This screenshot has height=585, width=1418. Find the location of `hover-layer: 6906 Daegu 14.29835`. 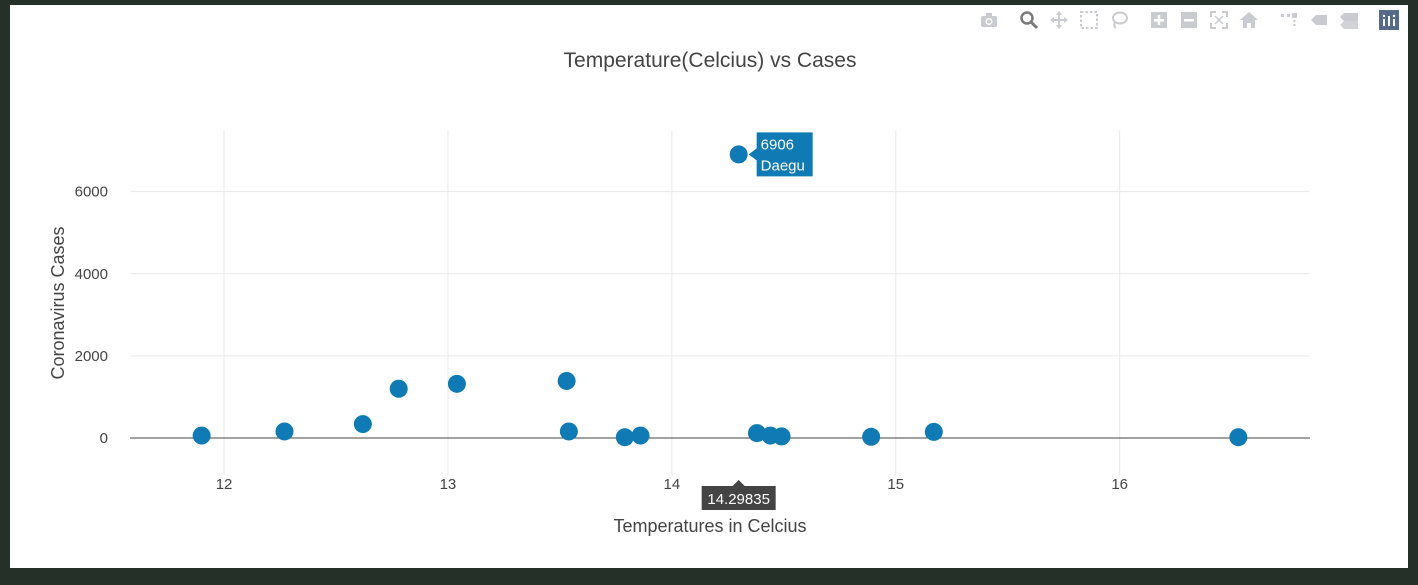

hover-layer: 6906 Daegu 14.29835 is located at coordinates (757, 321).